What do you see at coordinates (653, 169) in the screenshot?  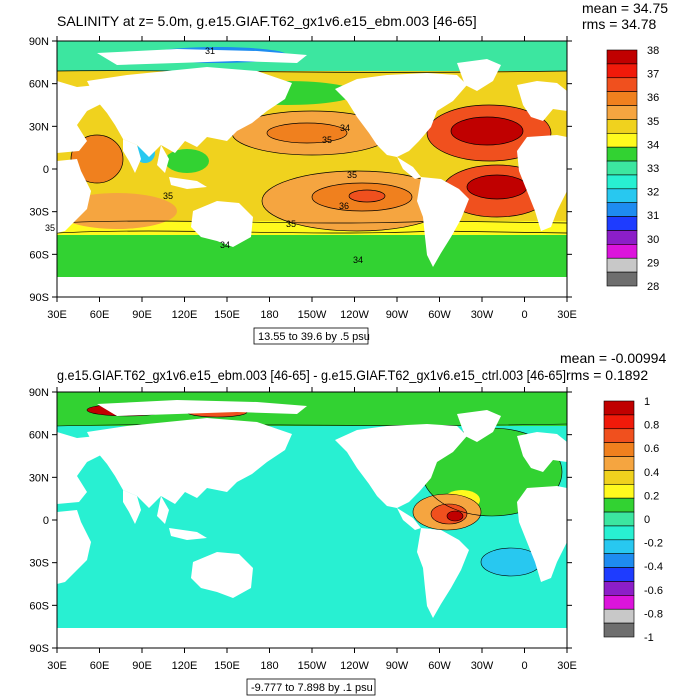 I see `colorbar-label: 33` at bounding box center [653, 169].